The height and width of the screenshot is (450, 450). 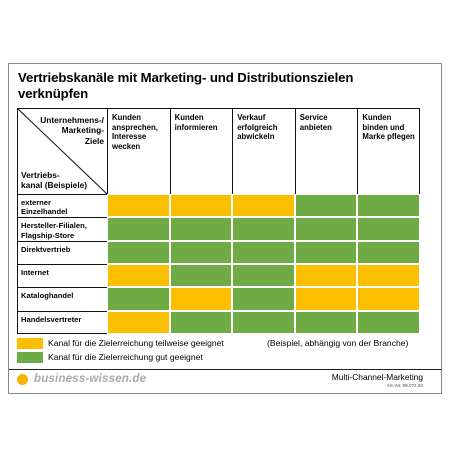 What do you see at coordinates (47, 296) in the screenshot?
I see `row-label: Kataloghandel` at bounding box center [47, 296].